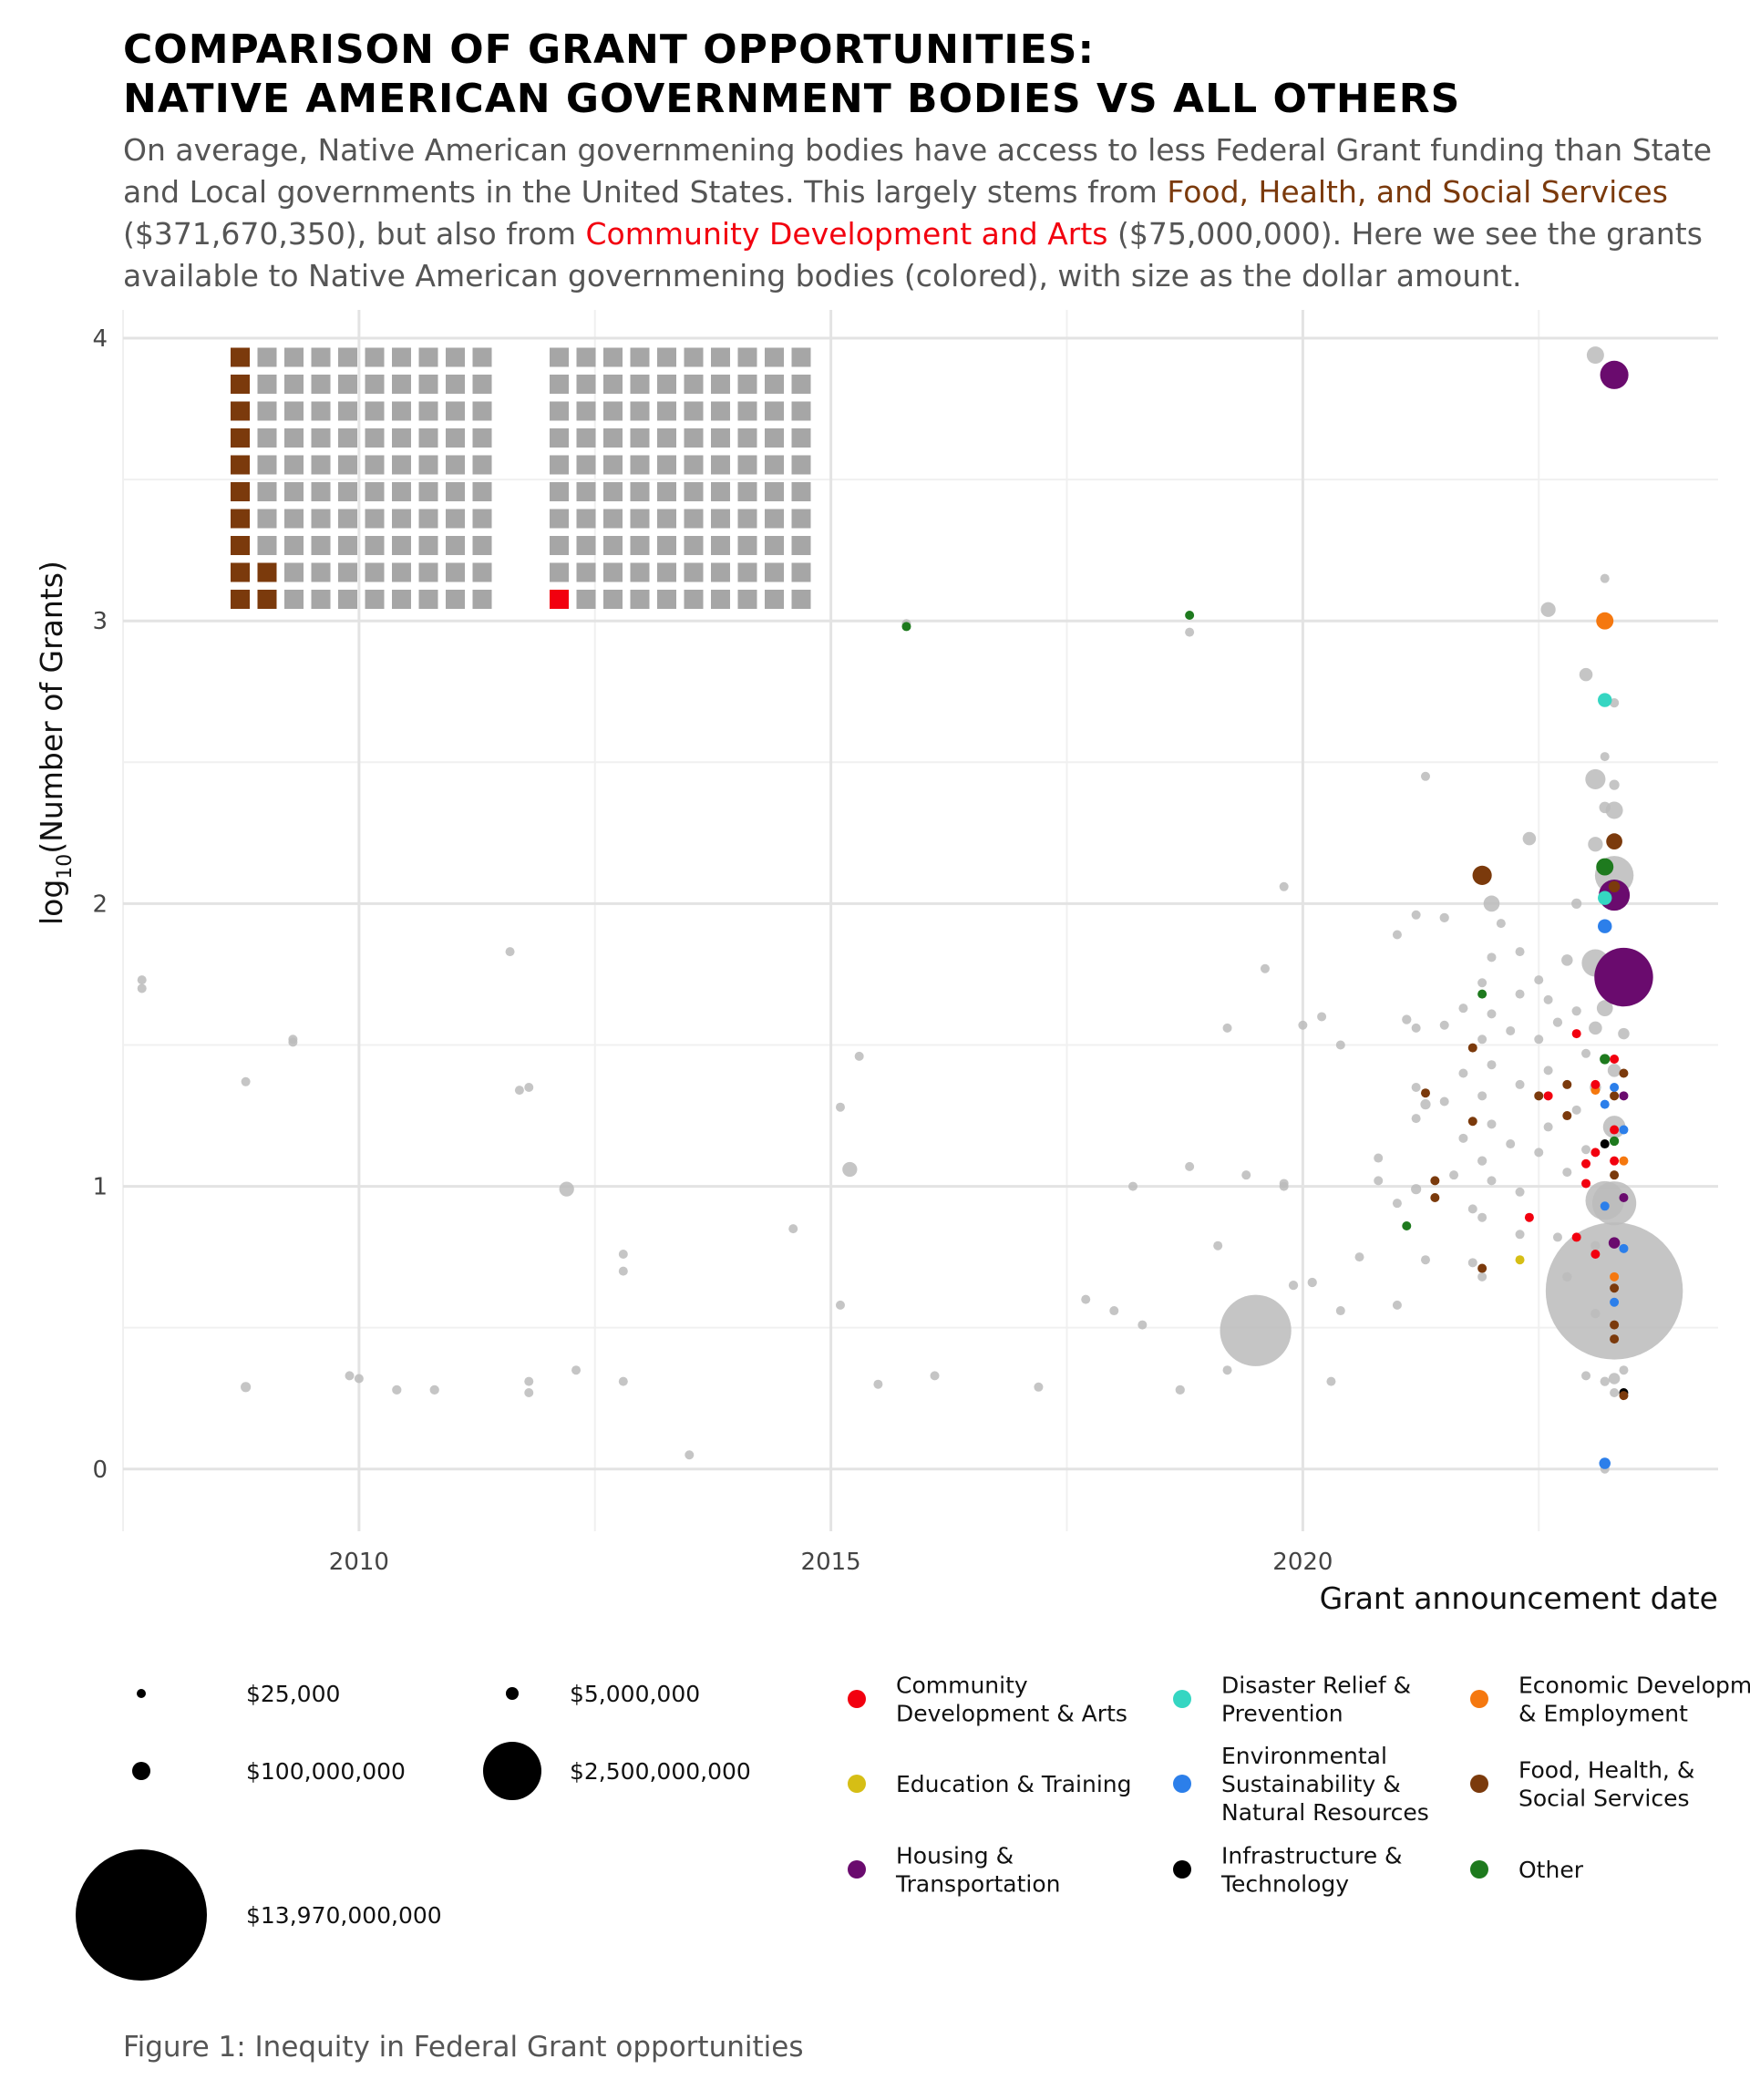 Image resolution: width=1750 pixels, height=2100 pixels. What do you see at coordinates (609, 50) in the screenshot?
I see `chart-title-line-1: Comparison of grant opportunities:` at bounding box center [609, 50].